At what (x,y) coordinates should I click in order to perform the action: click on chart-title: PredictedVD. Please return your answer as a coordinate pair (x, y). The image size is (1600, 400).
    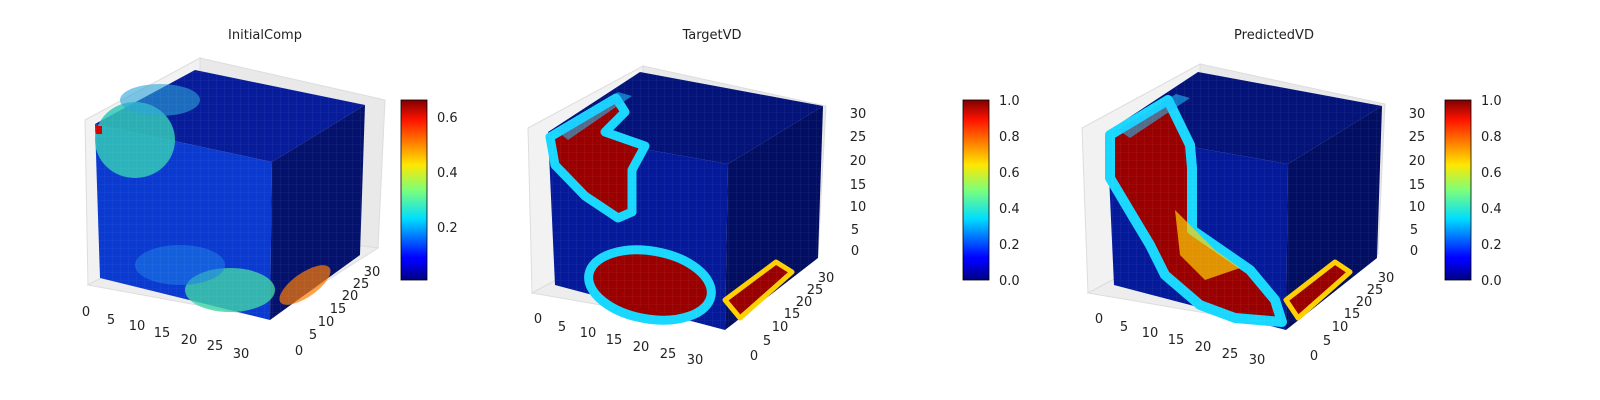
    Looking at the image, I should click on (1274, 35).